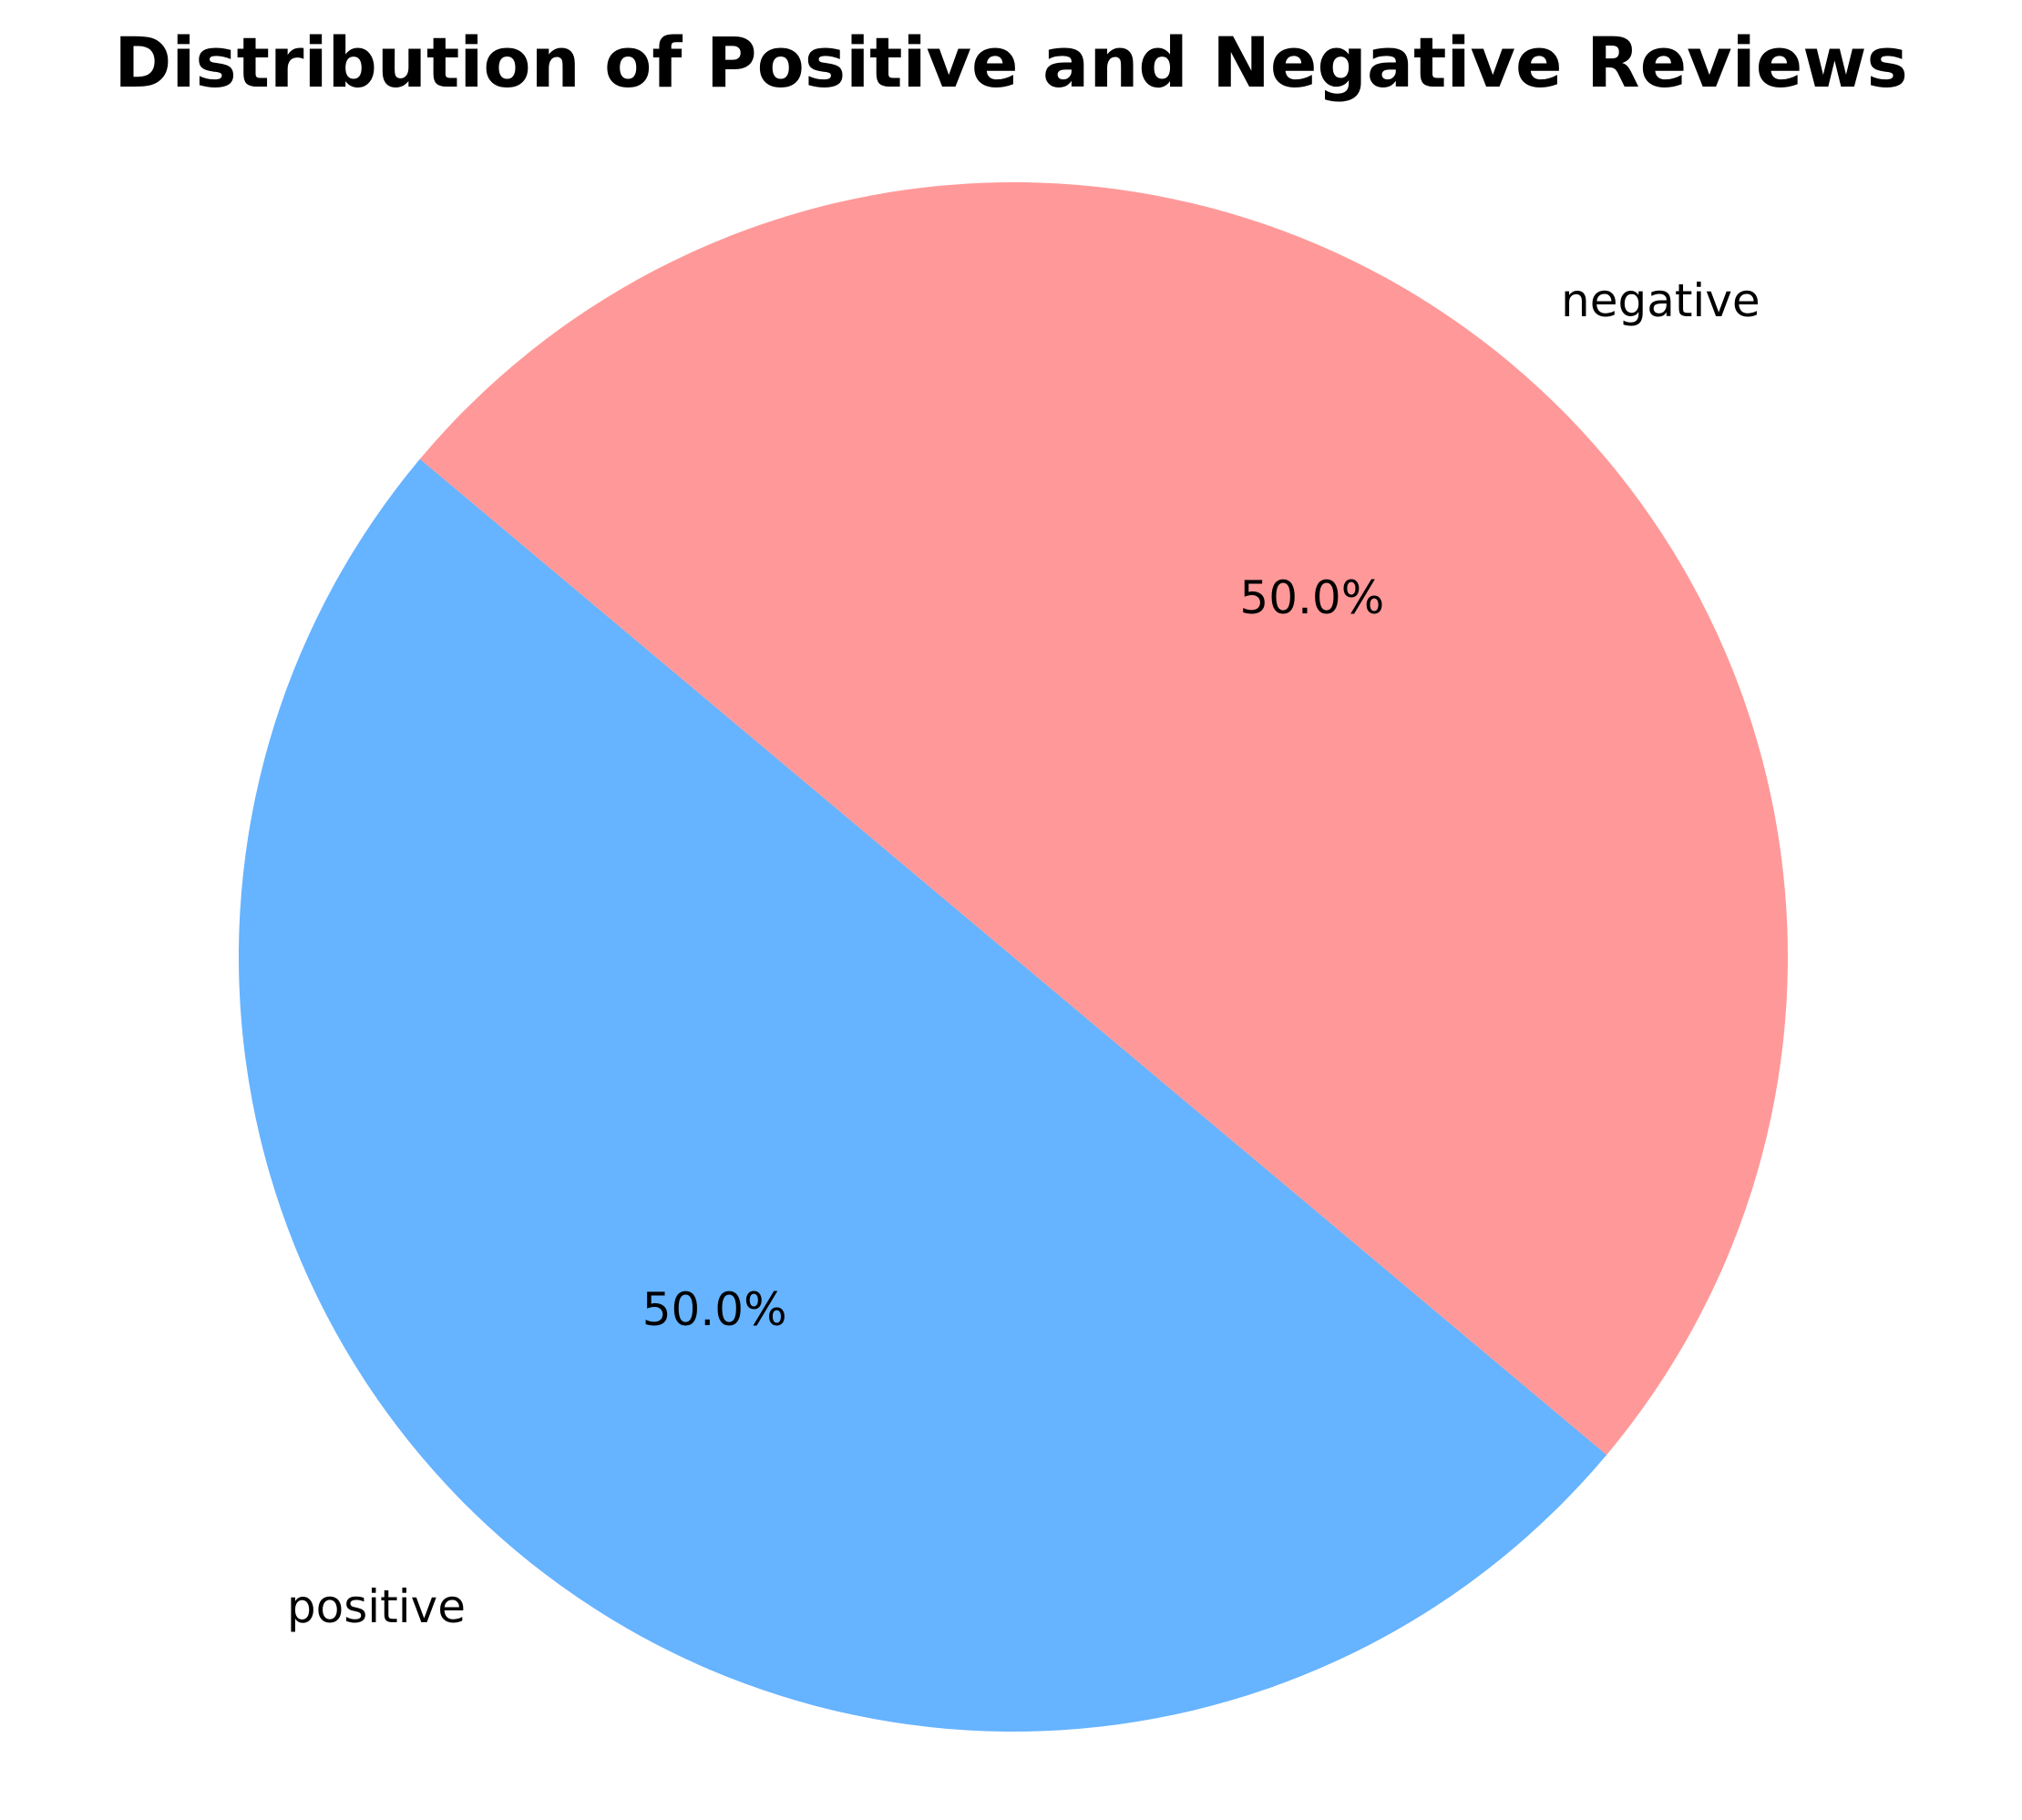 The image size is (2022, 1820). Describe the element at coordinates (1312, 597) in the screenshot. I see `percent-label-negative: 50.0%` at that location.